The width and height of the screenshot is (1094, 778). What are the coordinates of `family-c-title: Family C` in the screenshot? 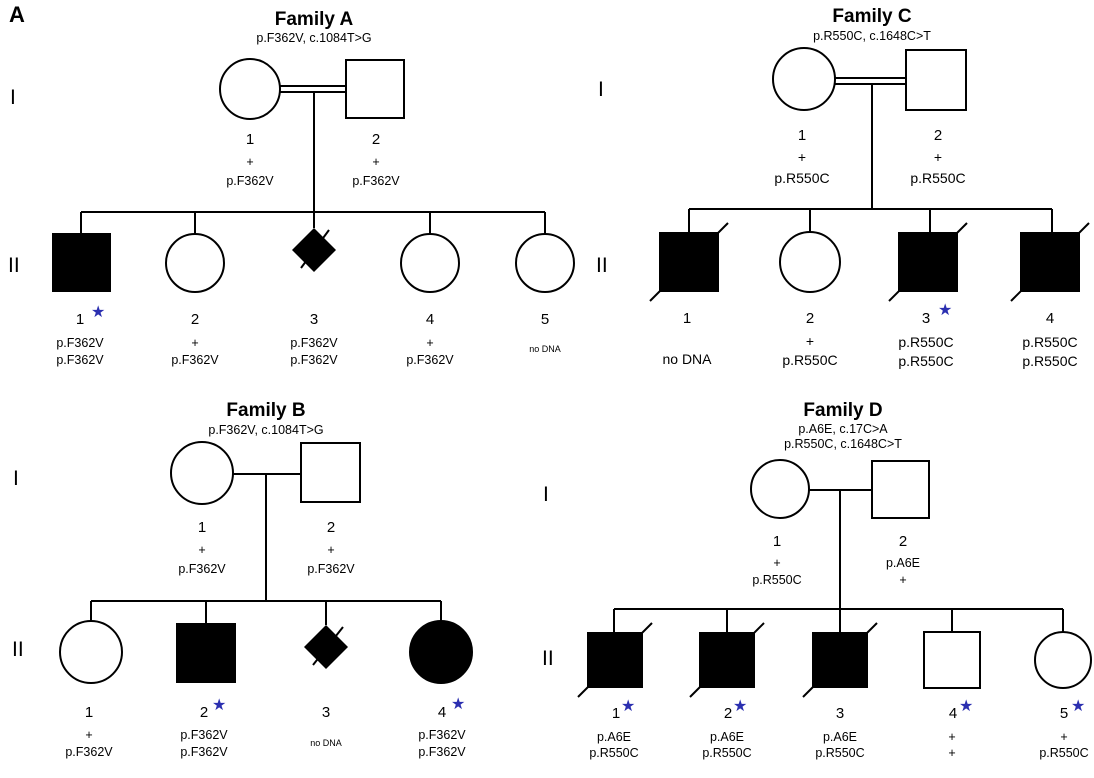 It's located at (871, 16).